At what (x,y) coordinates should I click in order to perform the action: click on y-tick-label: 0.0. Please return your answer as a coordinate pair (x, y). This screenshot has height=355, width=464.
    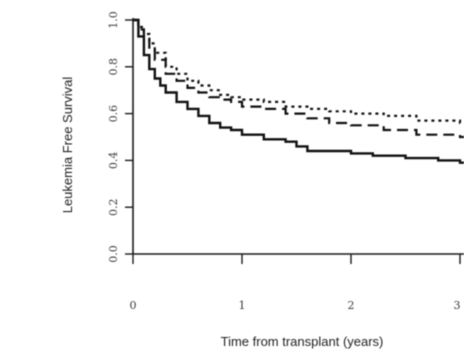
    Looking at the image, I should click on (113, 254).